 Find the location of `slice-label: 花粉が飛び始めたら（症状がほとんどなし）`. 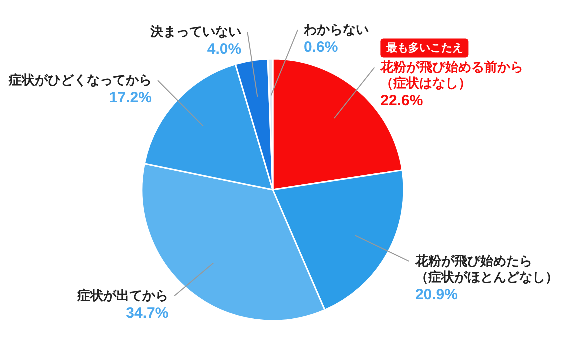

slice-label: 花粉が飛び始めたら（症状がほとんどなし） is located at coordinates (486, 269).